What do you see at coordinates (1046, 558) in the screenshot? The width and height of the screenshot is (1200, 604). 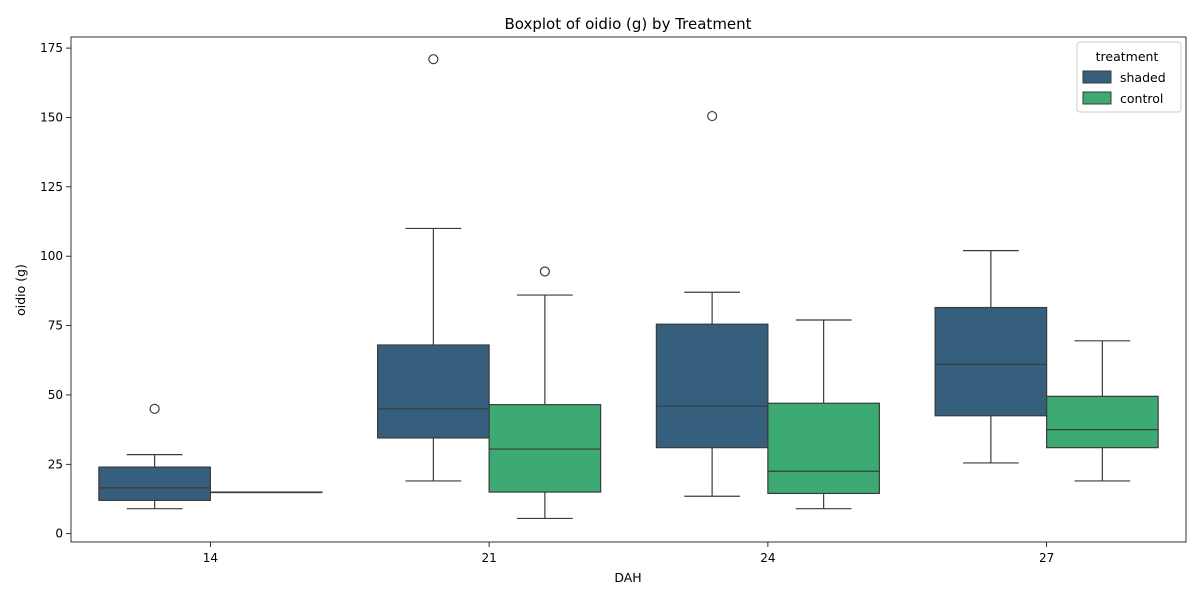 I see `x-tick-label: 27` at bounding box center [1046, 558].